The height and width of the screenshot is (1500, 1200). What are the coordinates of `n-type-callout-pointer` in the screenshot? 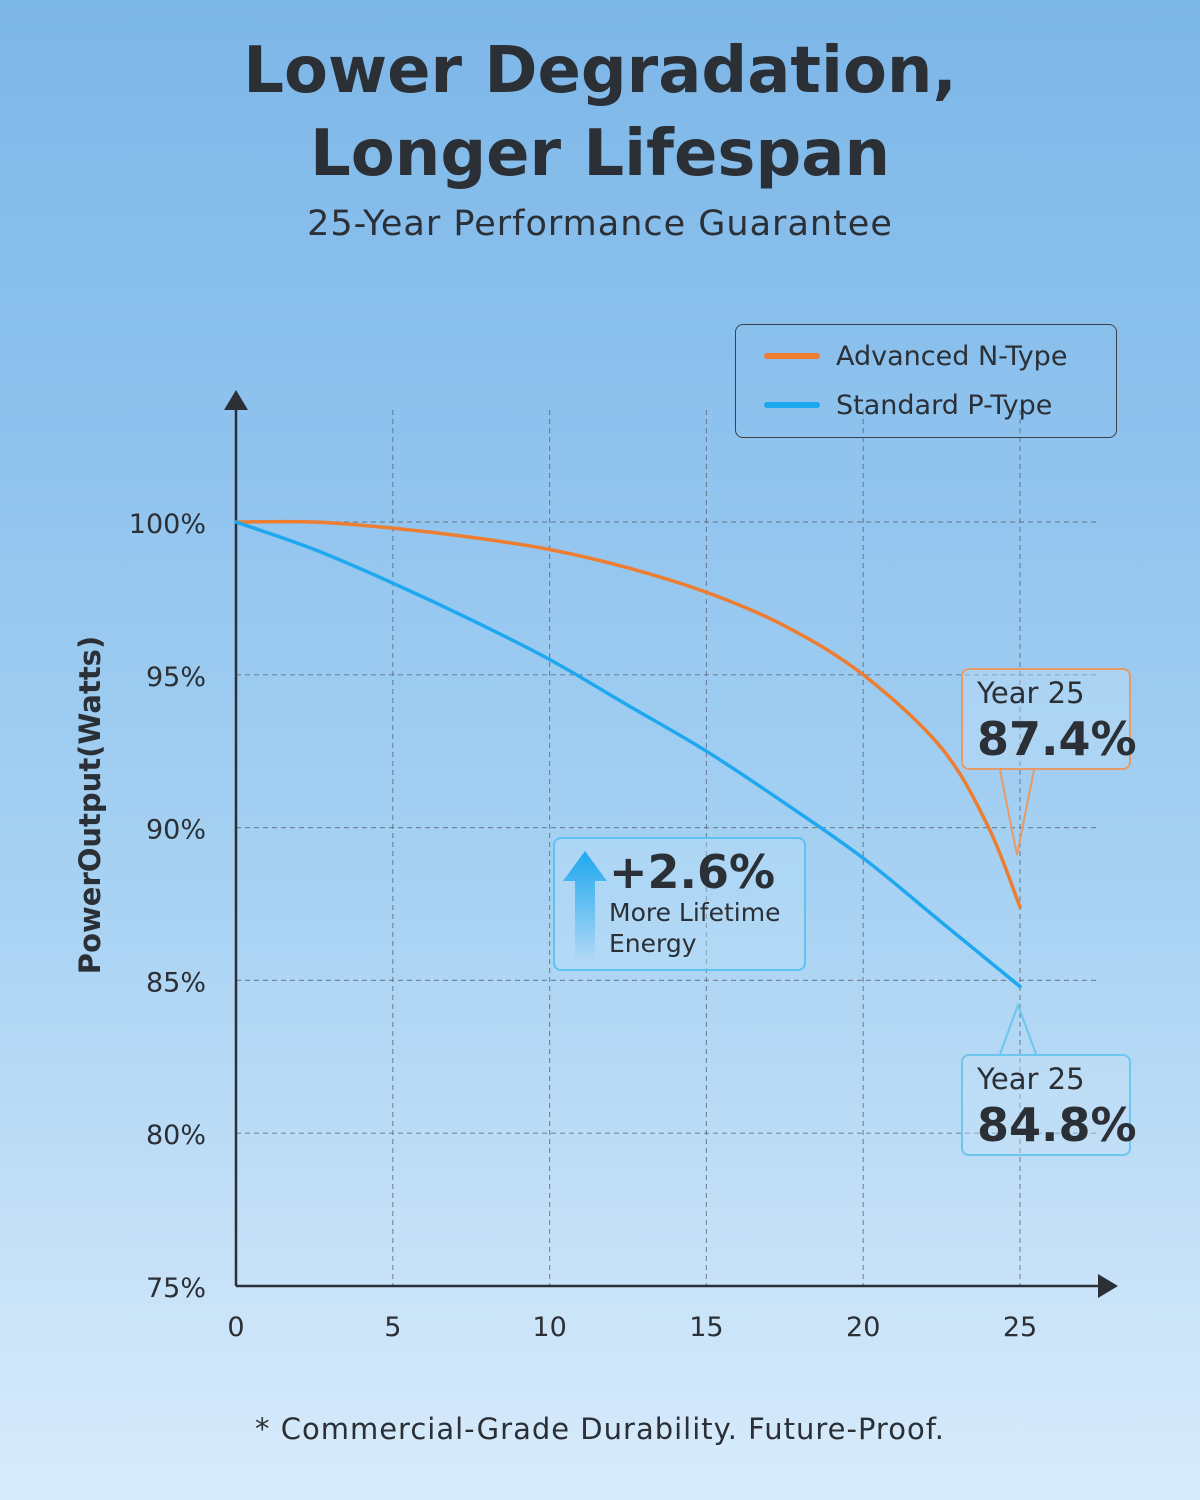 It's located at (1017, 812).